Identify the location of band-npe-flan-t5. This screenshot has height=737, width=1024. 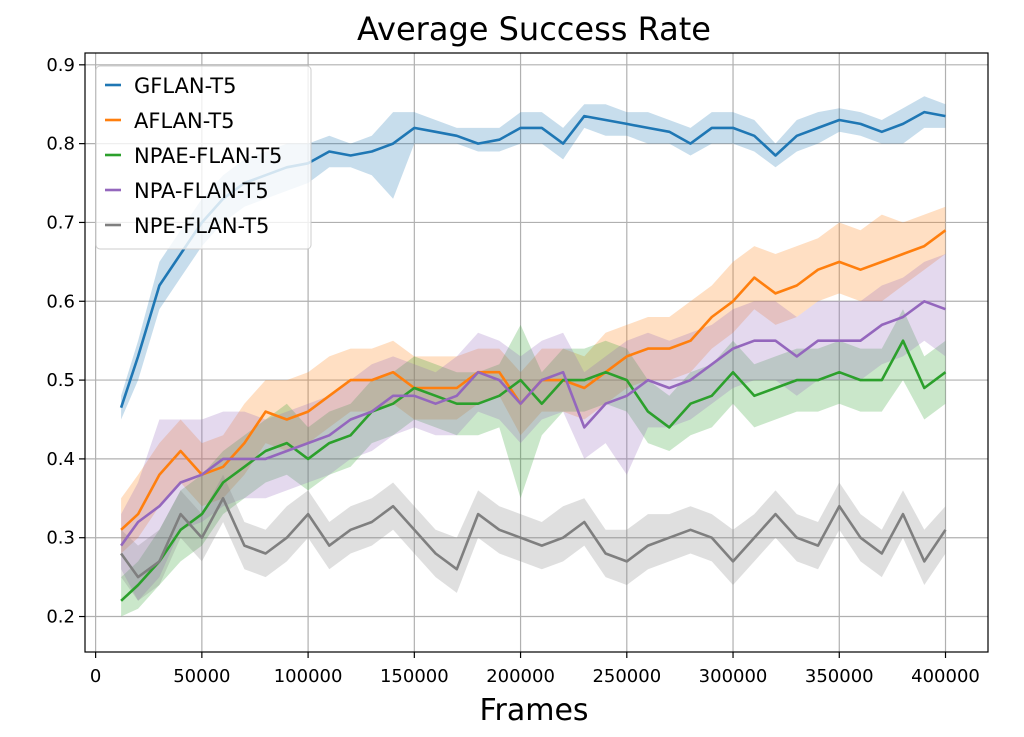
(533, 537).